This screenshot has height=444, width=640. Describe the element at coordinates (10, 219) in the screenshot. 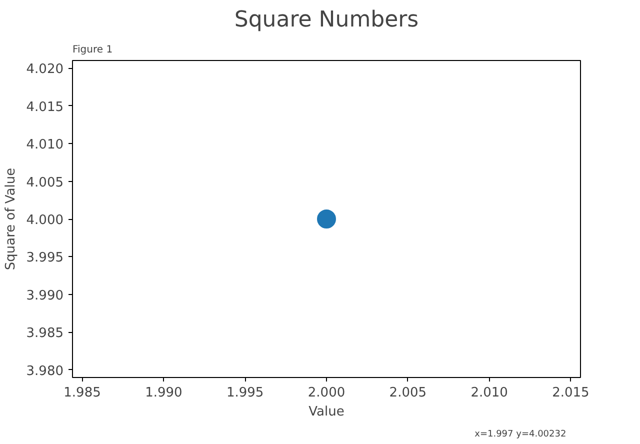

I see `y-axis-title: Square of Value` at that location.